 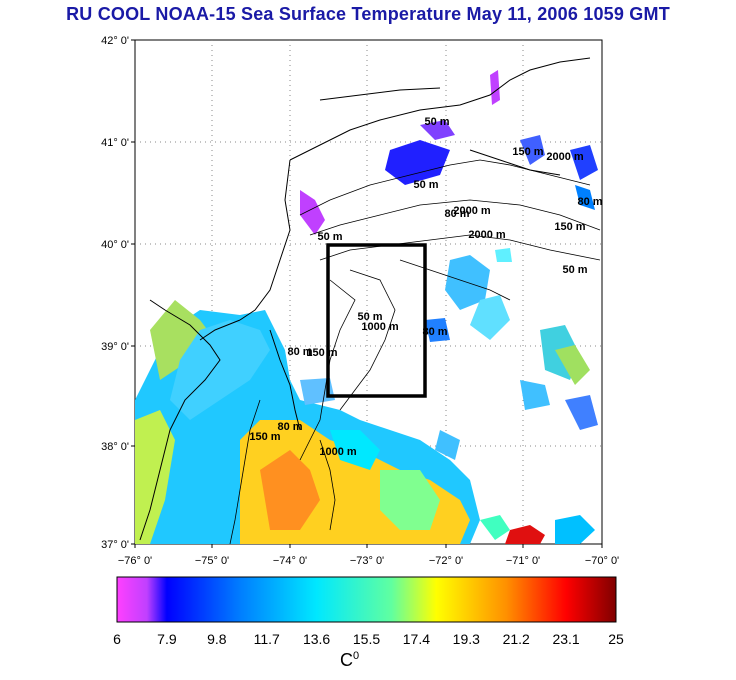 What do you see at coordinates (117, 639) in the screenshot?
I see `colorbar-tick-label: 6` at bounding box center [117, 639].